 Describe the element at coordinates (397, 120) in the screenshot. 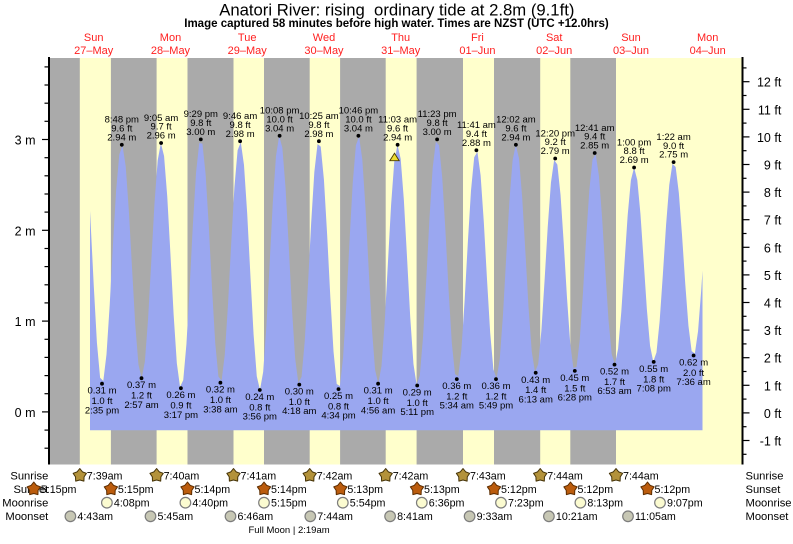

I see `svg-text: 11:03 am` at that location.